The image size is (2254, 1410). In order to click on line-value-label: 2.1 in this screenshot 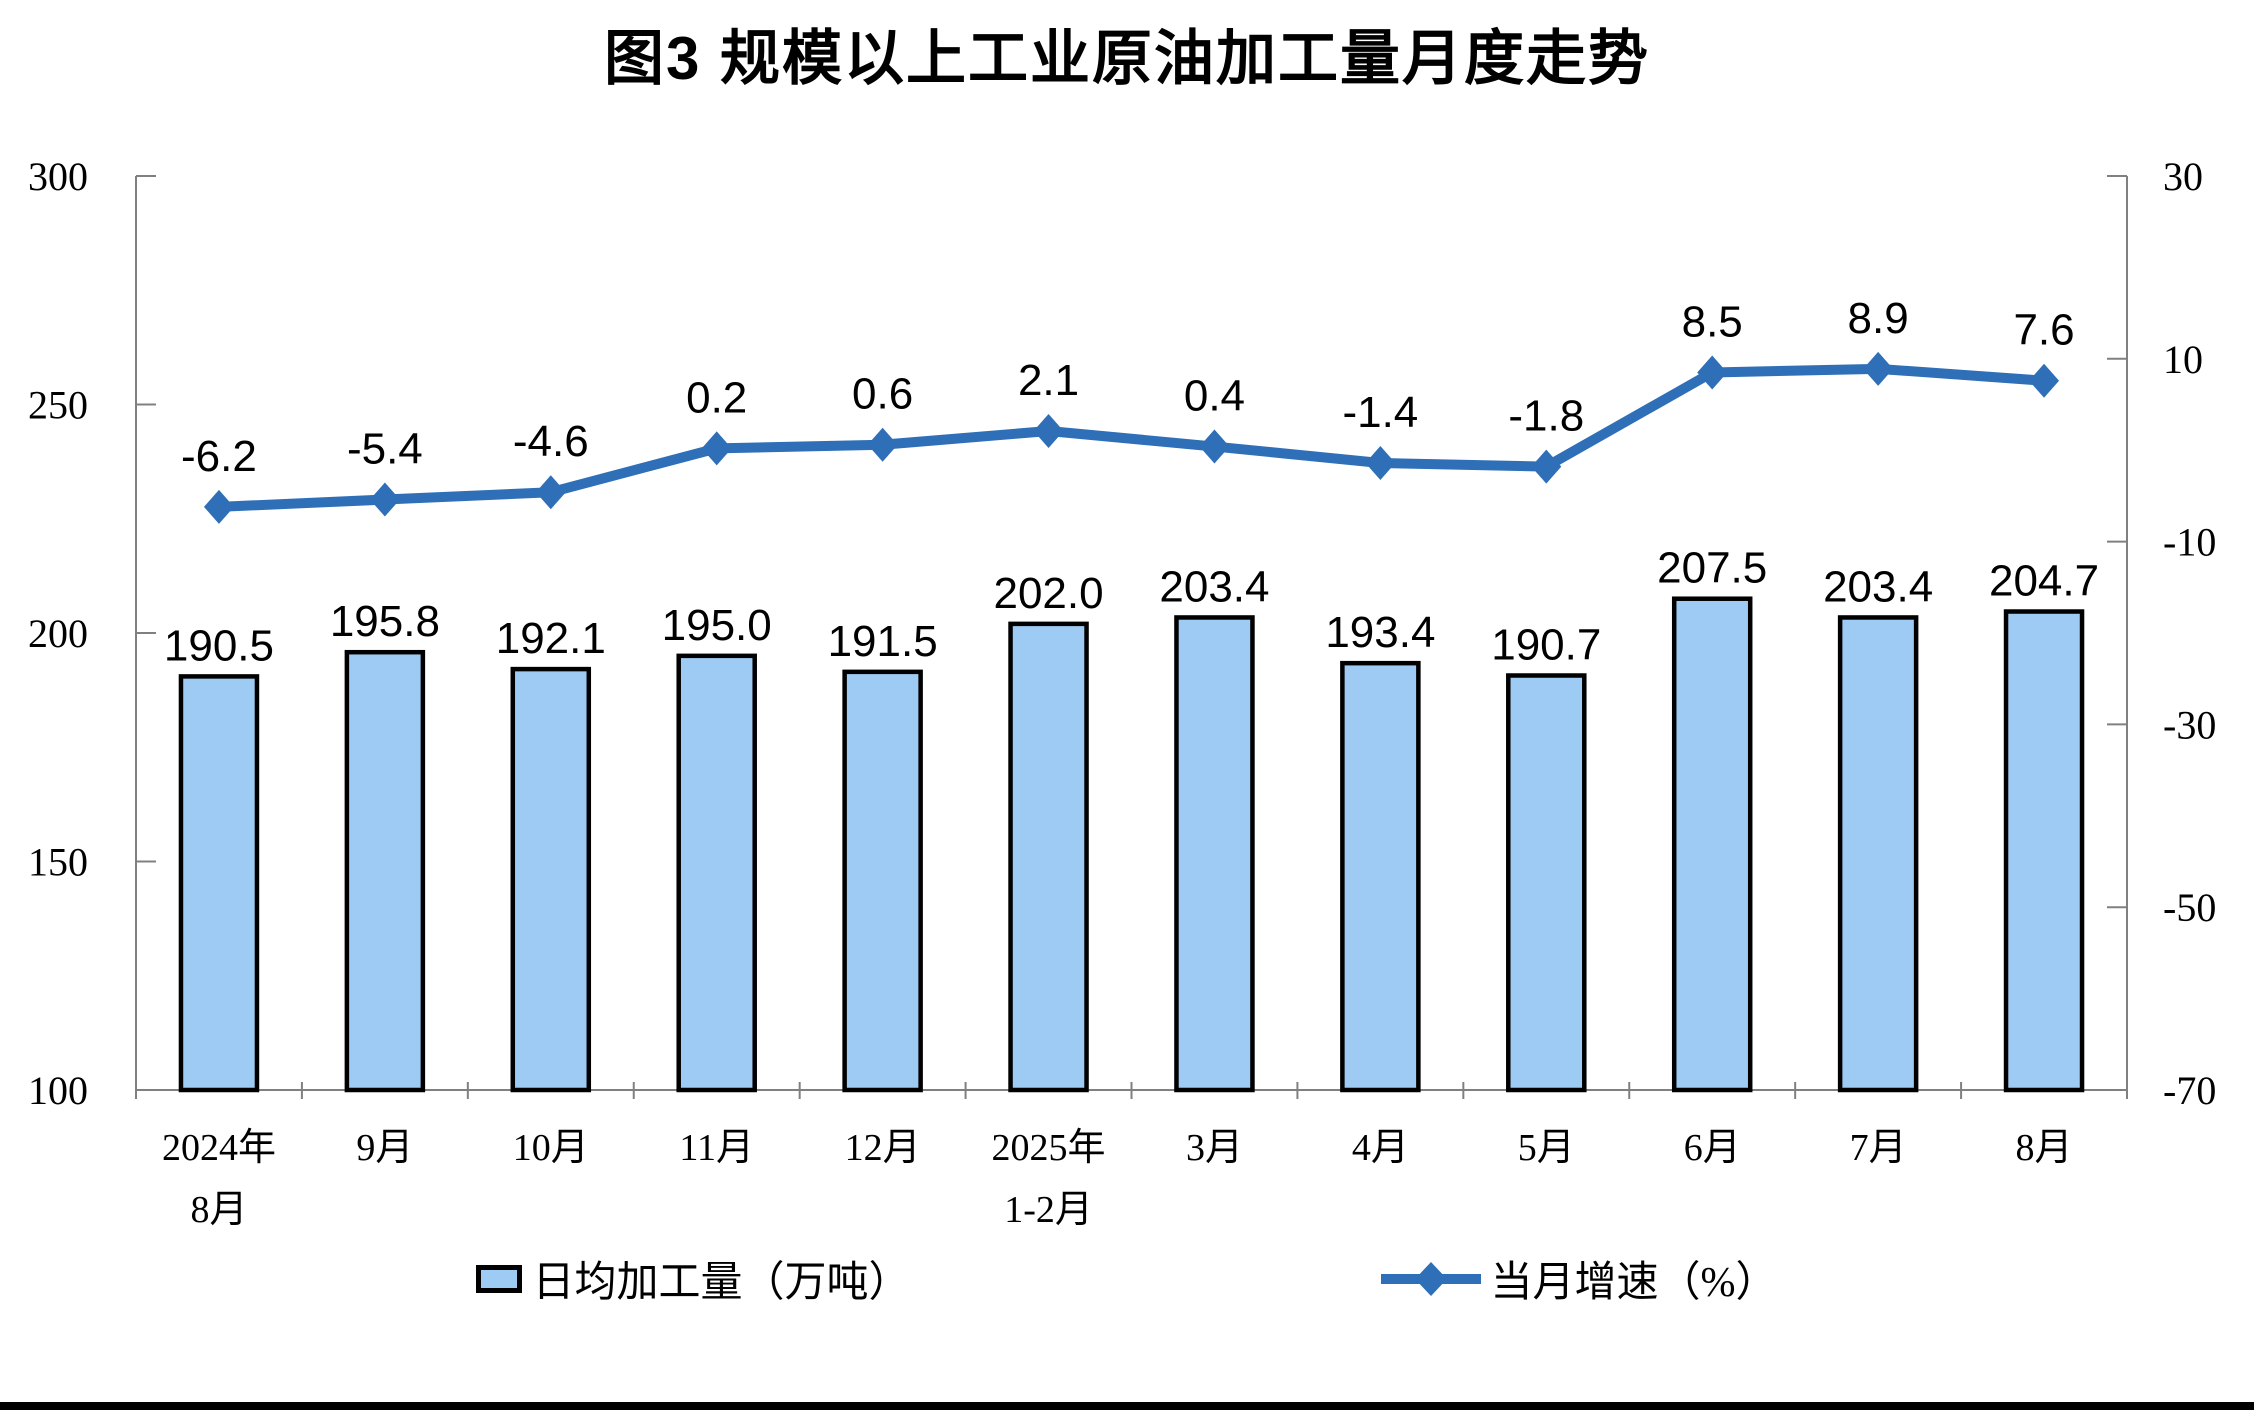, I will do `click(1048, 380)`.